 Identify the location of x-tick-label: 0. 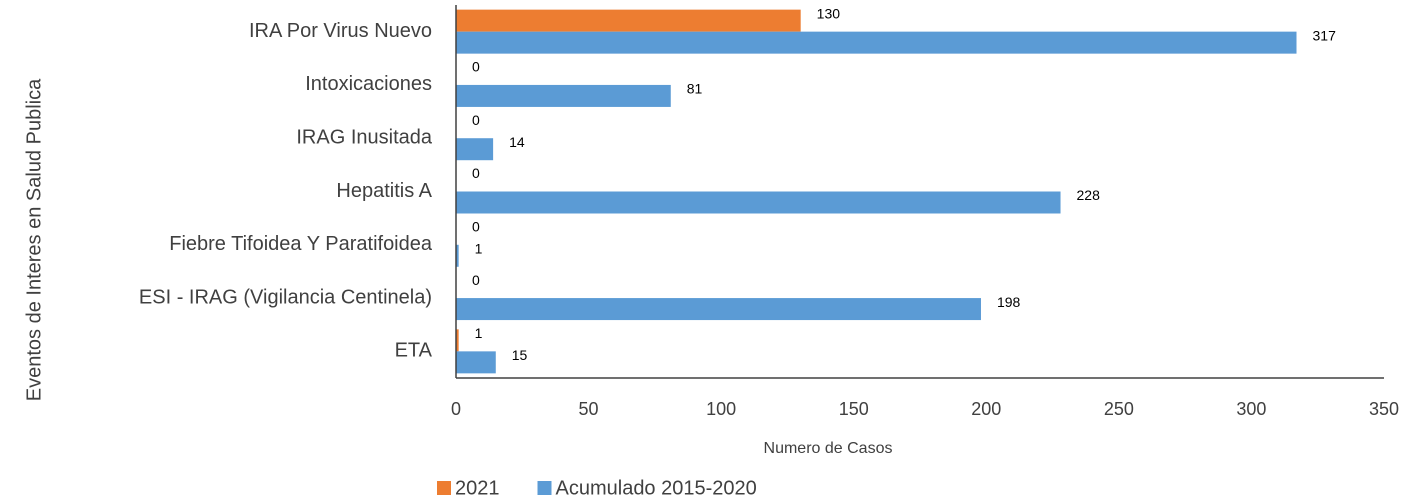
(456, 409).